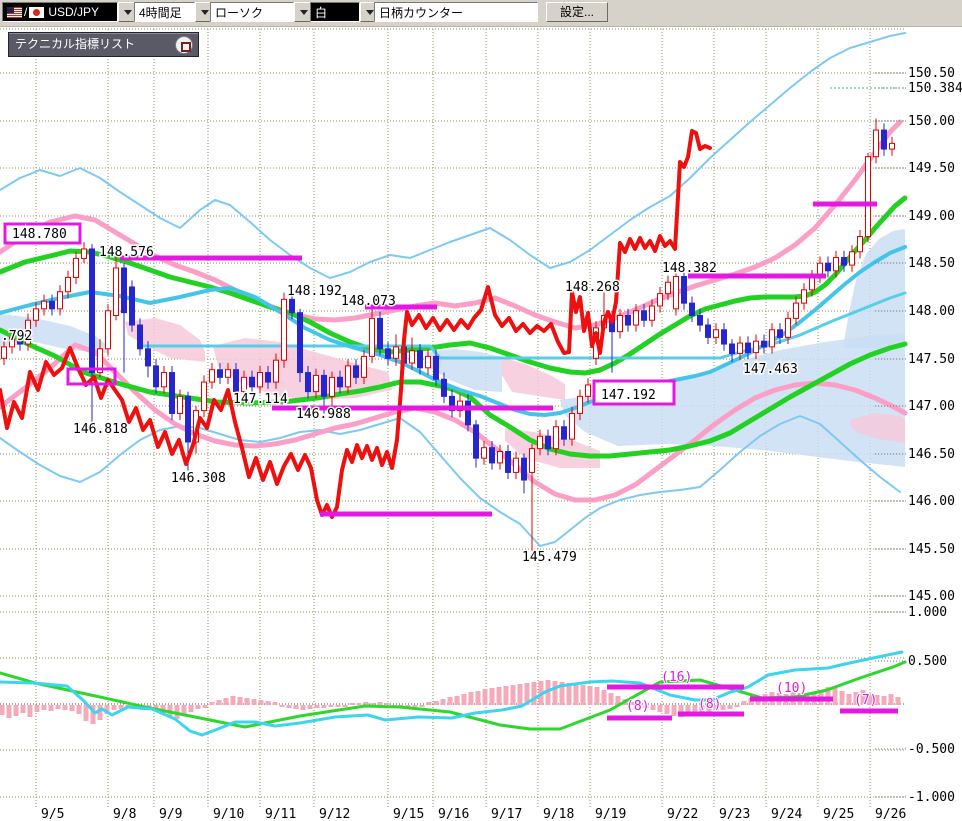  Describe the element at coordinates (408, 814) in the screenshot. I see `date-axis-label: 9/15` at that location.